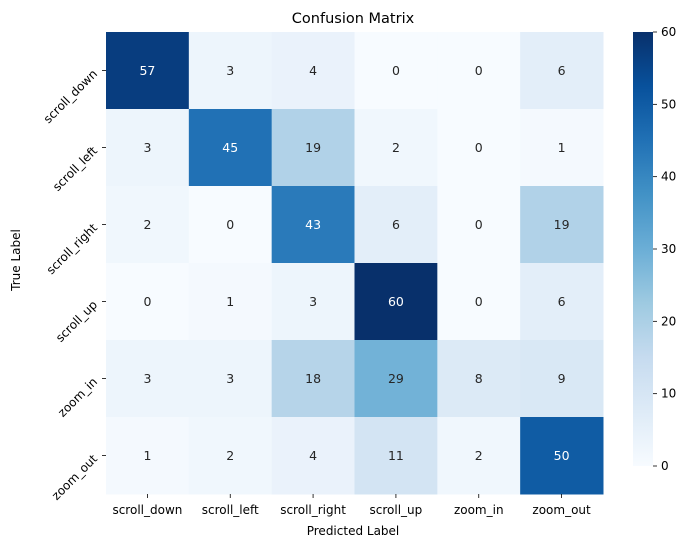 This screenshot has height=547, width=693. Describe the element at coordinates (16, 260) in the screenshot. I see `y-axis-label: True Label` at that location.